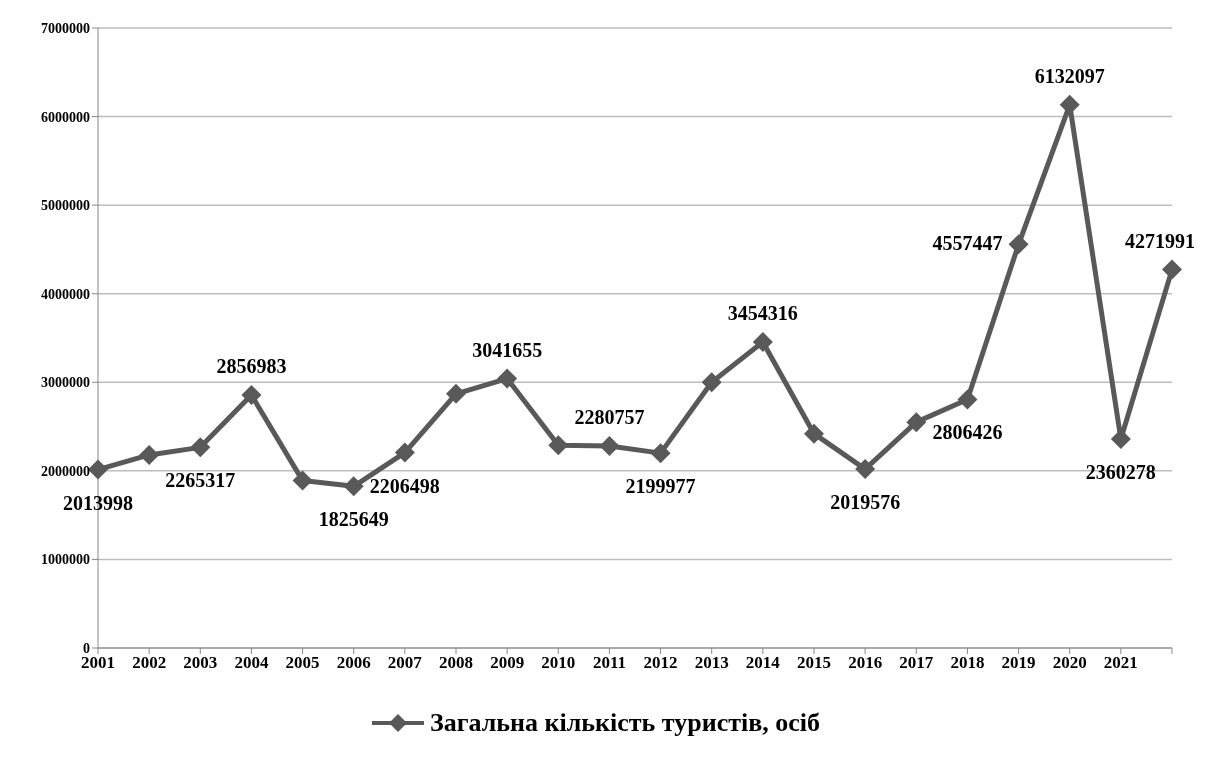 The height and width of the screenshot is (758, 1210). I want to click on data-label: 2856983, so click(251, 365).